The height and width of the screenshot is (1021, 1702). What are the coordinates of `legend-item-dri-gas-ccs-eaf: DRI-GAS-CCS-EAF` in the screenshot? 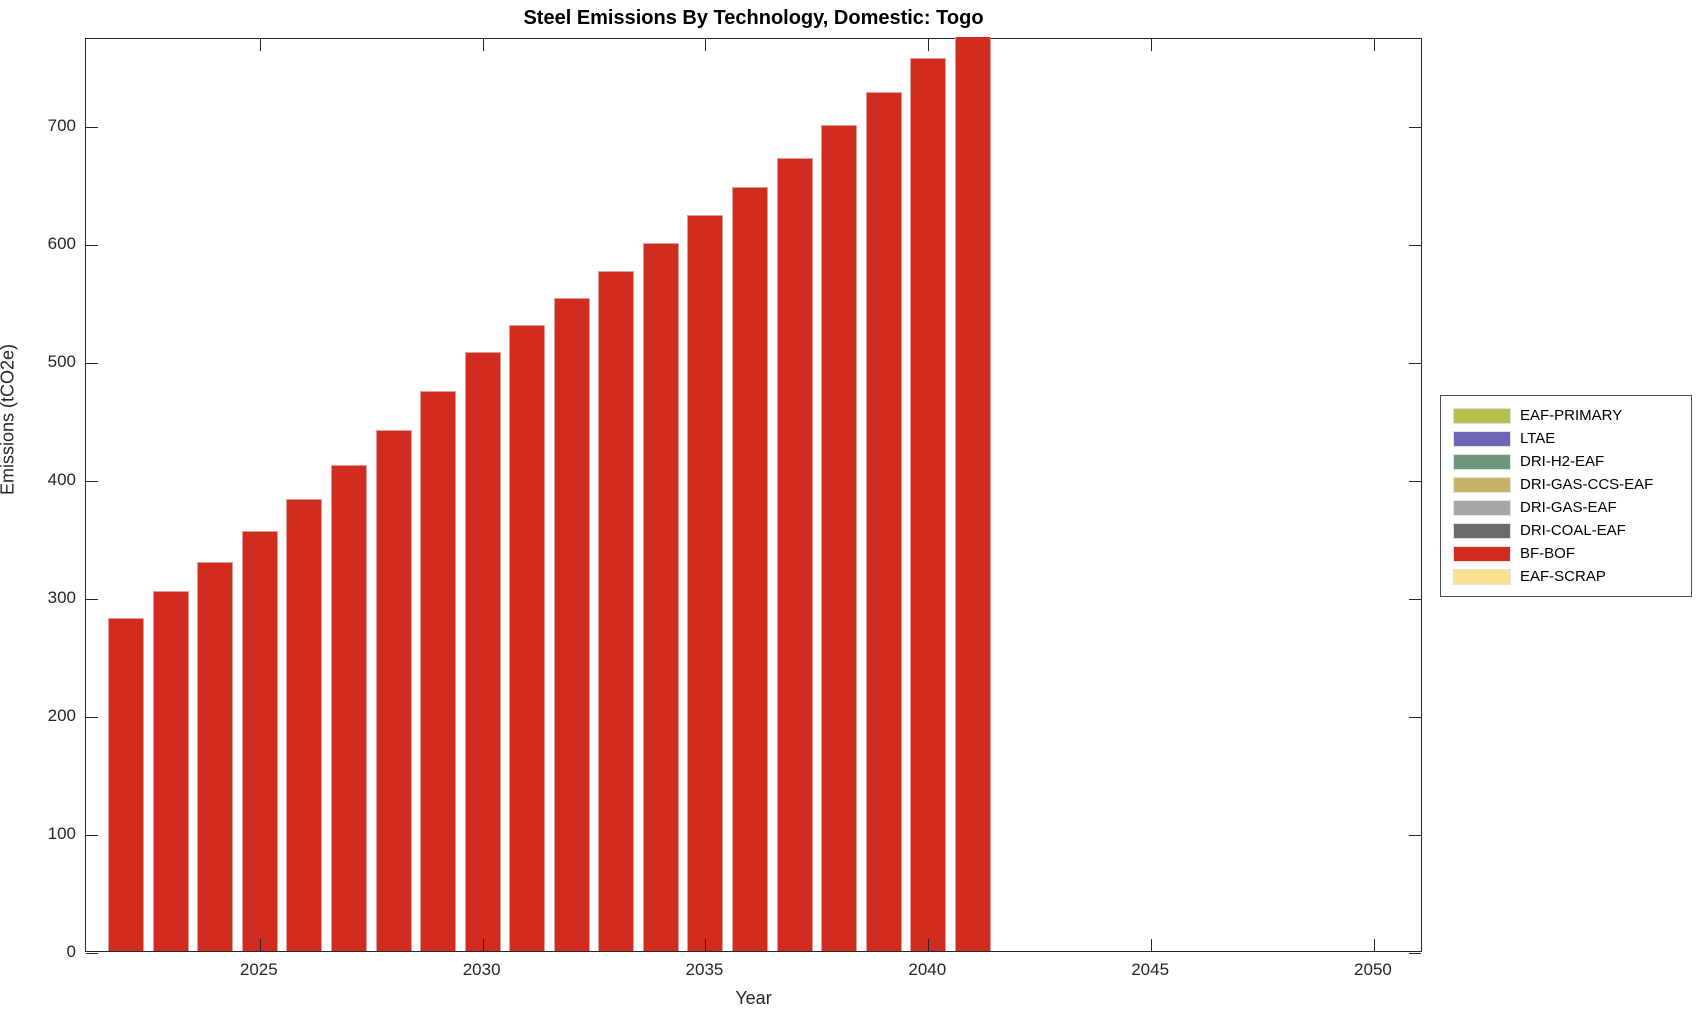 It's located at (1567, 484).